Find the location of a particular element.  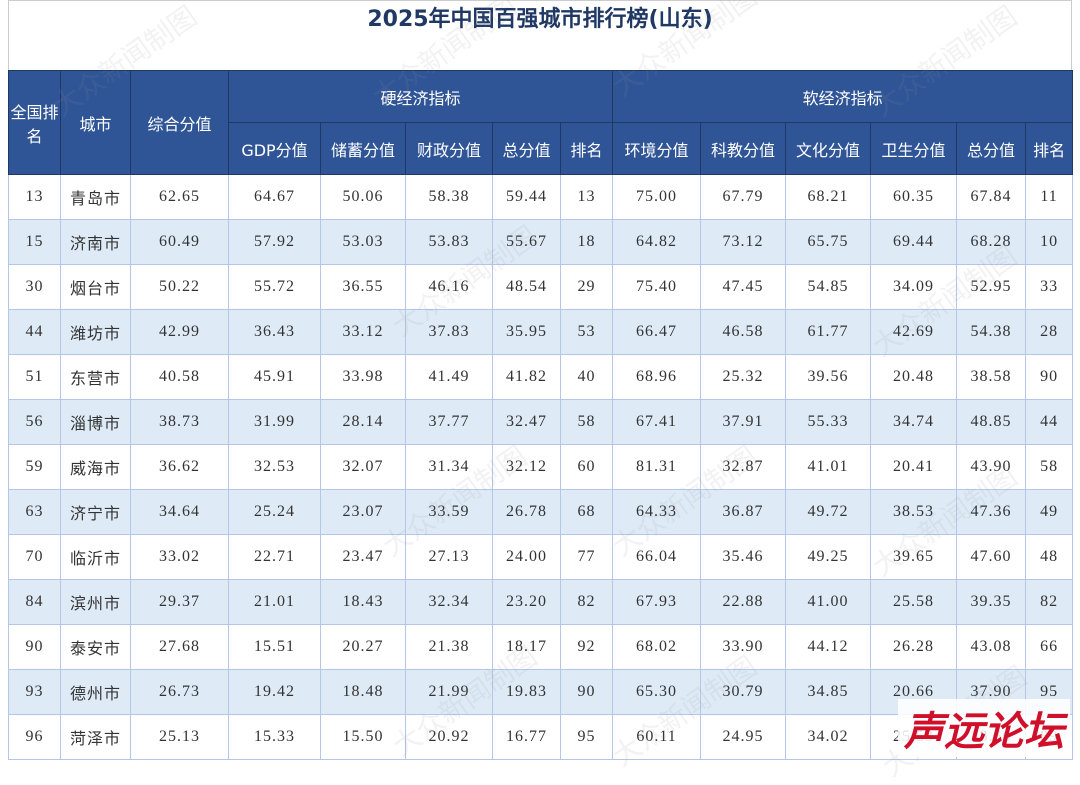

cell: 68.28 is located at coordinates (991, 242).